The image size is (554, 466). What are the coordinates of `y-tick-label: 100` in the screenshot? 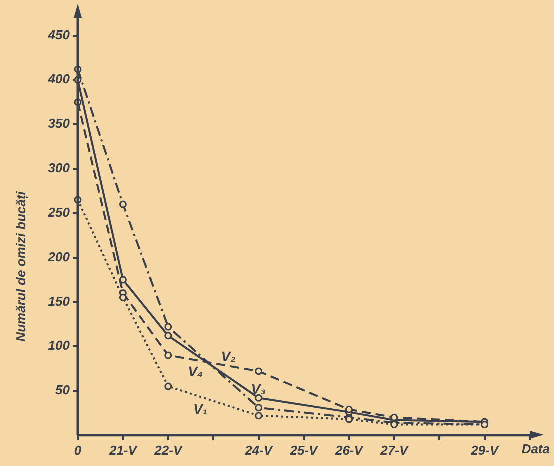 It's located at (59, 346).